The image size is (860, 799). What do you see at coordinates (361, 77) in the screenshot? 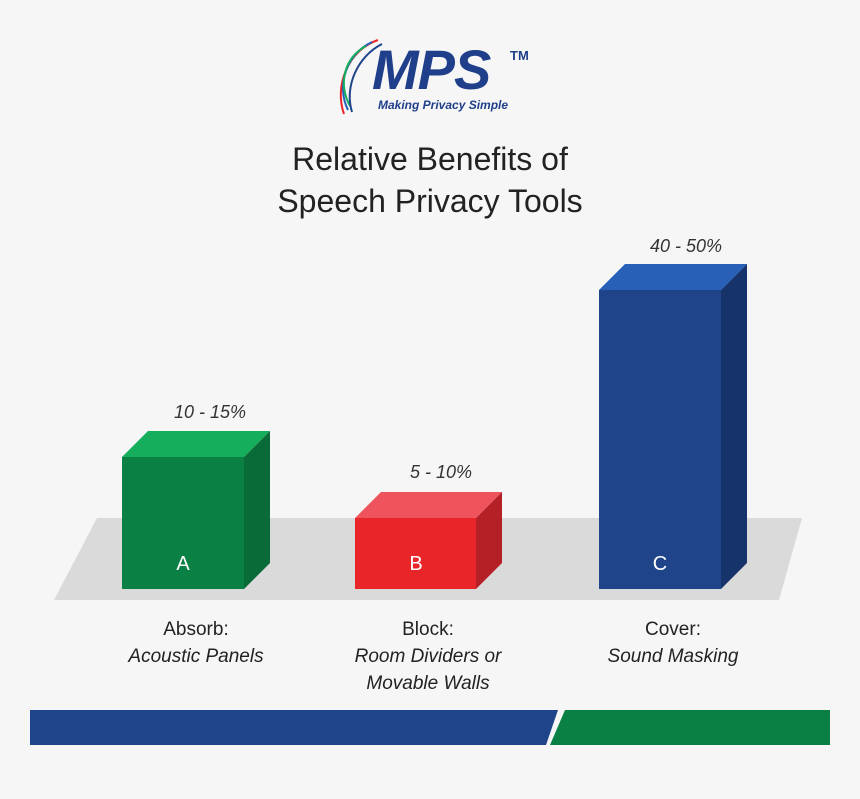
I see `swoosh-icon` at bounding box center [361, 77].